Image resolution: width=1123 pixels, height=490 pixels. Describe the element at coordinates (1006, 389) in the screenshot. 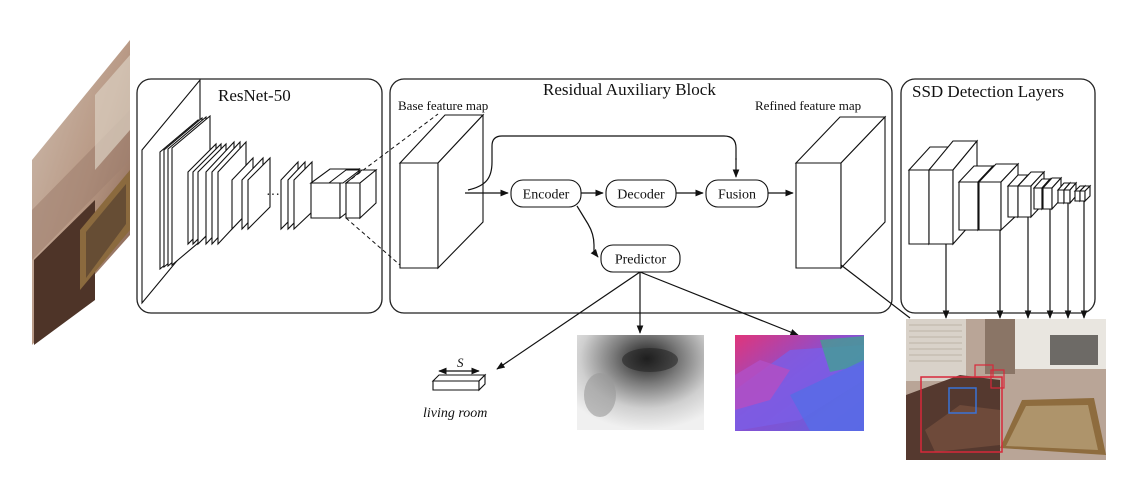

I see `detection-output-image` at that location.